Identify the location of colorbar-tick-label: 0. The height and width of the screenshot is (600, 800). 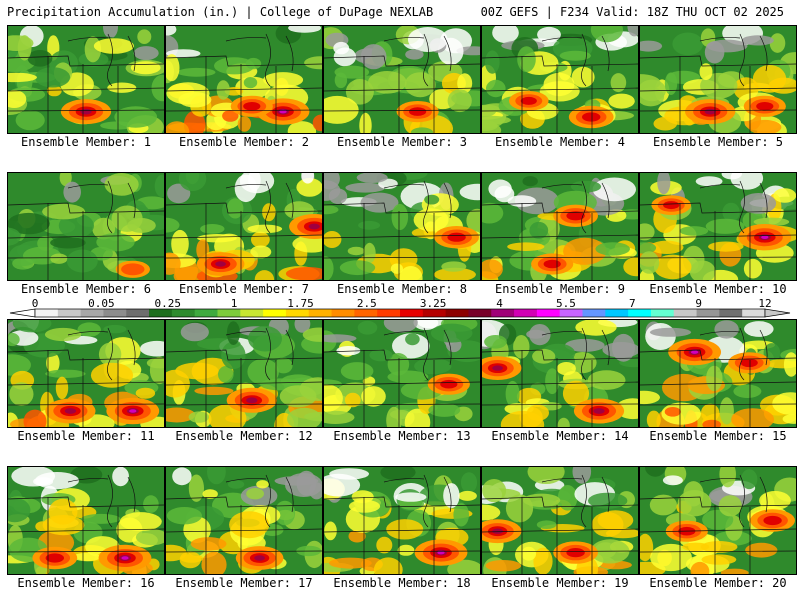
(35, 303).